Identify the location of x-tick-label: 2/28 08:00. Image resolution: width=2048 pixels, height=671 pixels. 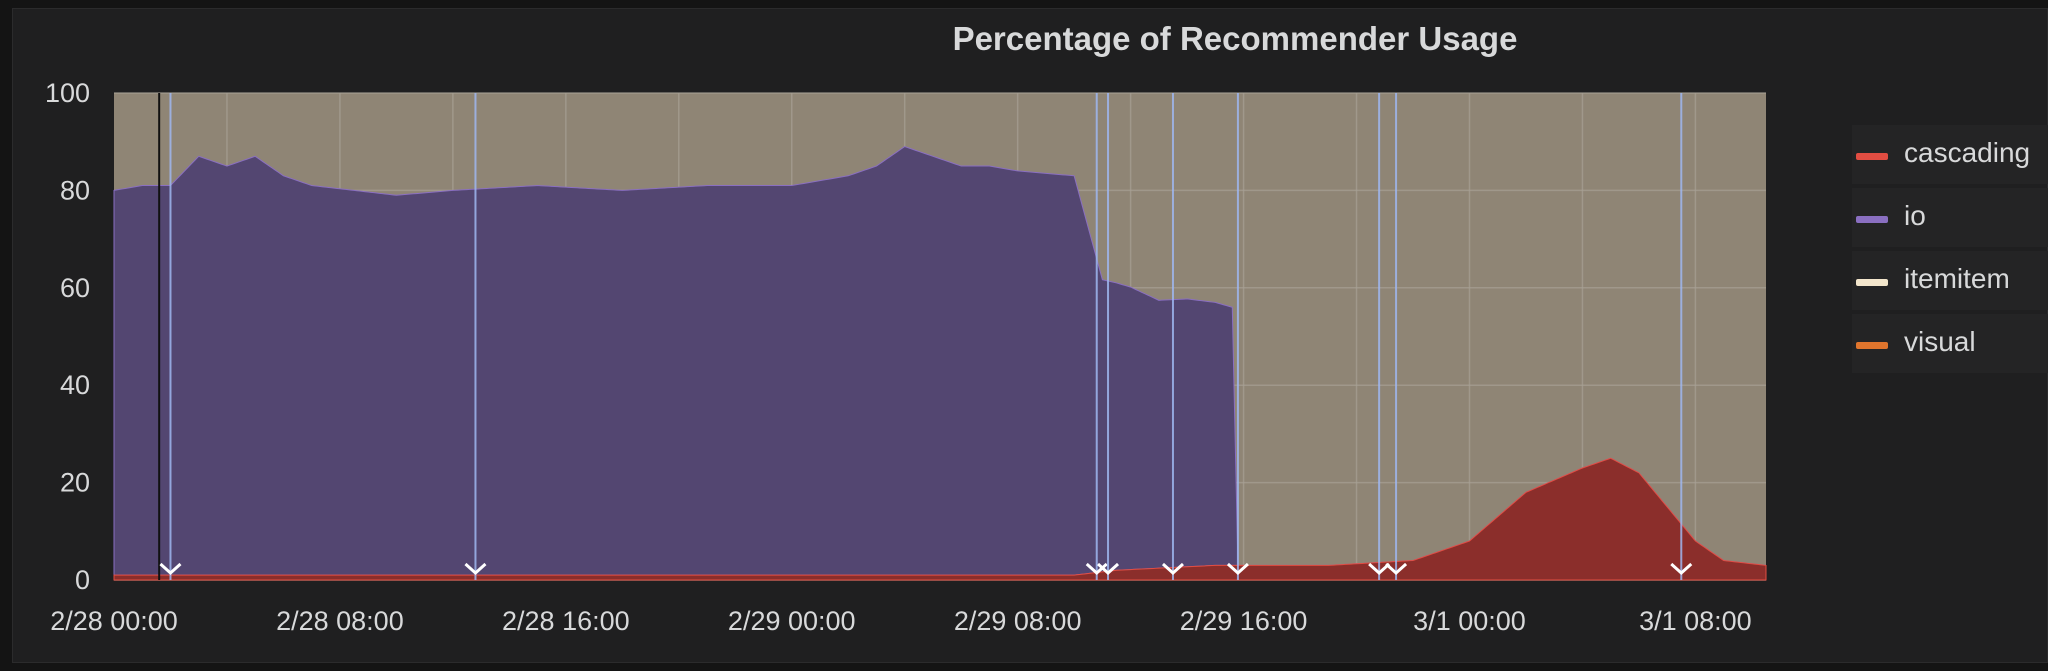
(340, 621).